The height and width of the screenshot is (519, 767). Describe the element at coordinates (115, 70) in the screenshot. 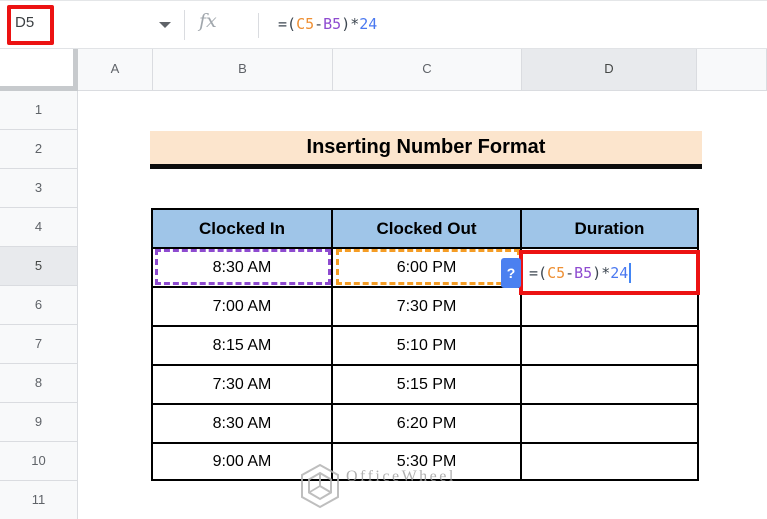

I see `column-header-a: A` at that location.